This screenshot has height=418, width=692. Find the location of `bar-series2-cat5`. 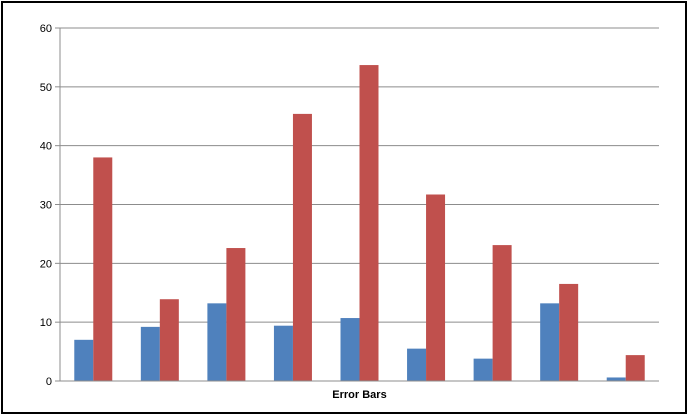

bar-series2-cat5 is located at coordinates (369, 223).